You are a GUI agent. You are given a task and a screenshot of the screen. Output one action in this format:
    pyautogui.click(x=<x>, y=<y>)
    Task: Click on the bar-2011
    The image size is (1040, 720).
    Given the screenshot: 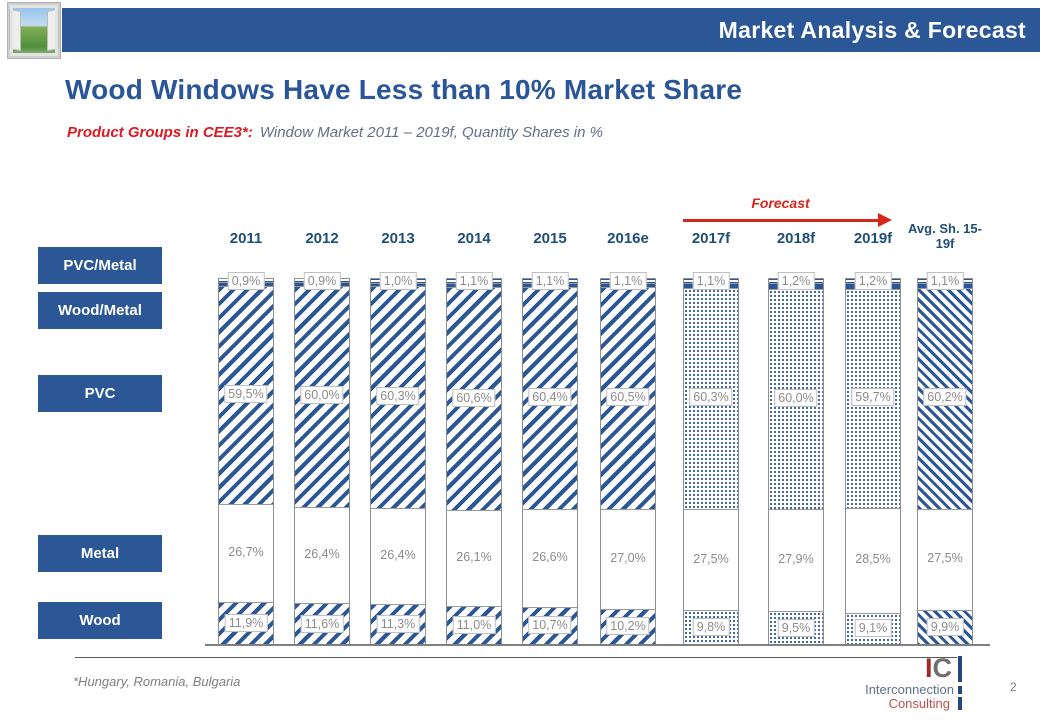 What is the action you would take?
    pyautogui.click(x=246, y=462)
    